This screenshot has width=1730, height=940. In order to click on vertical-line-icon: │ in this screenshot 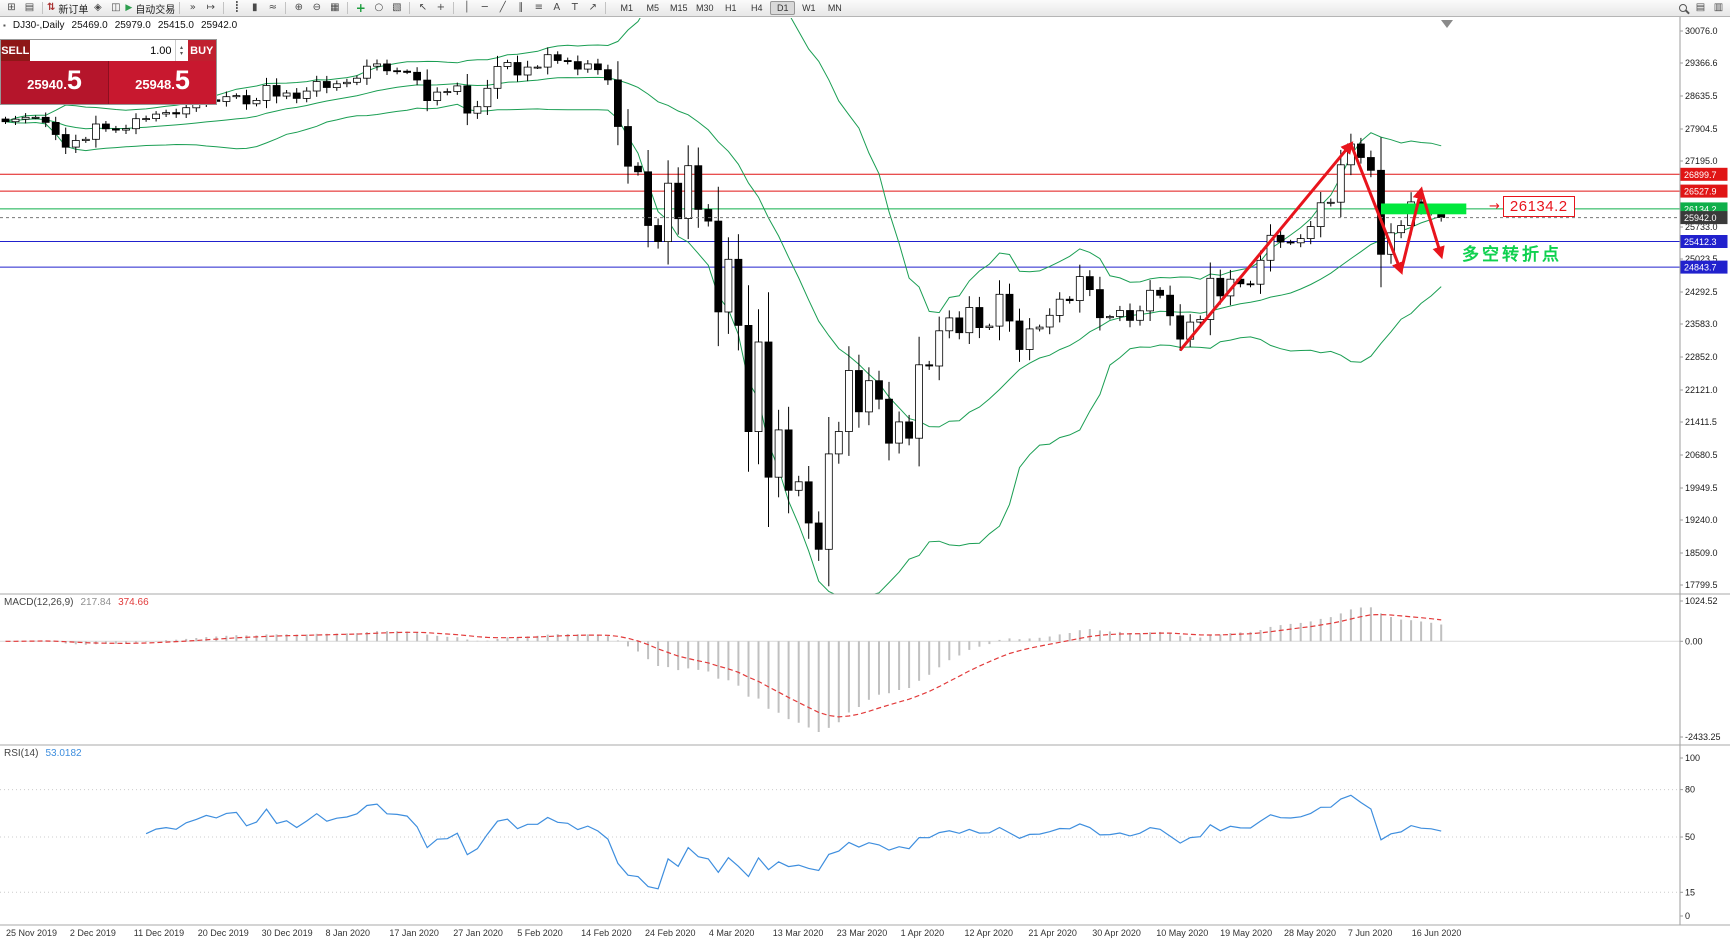, I will do `click(466, 7)`.